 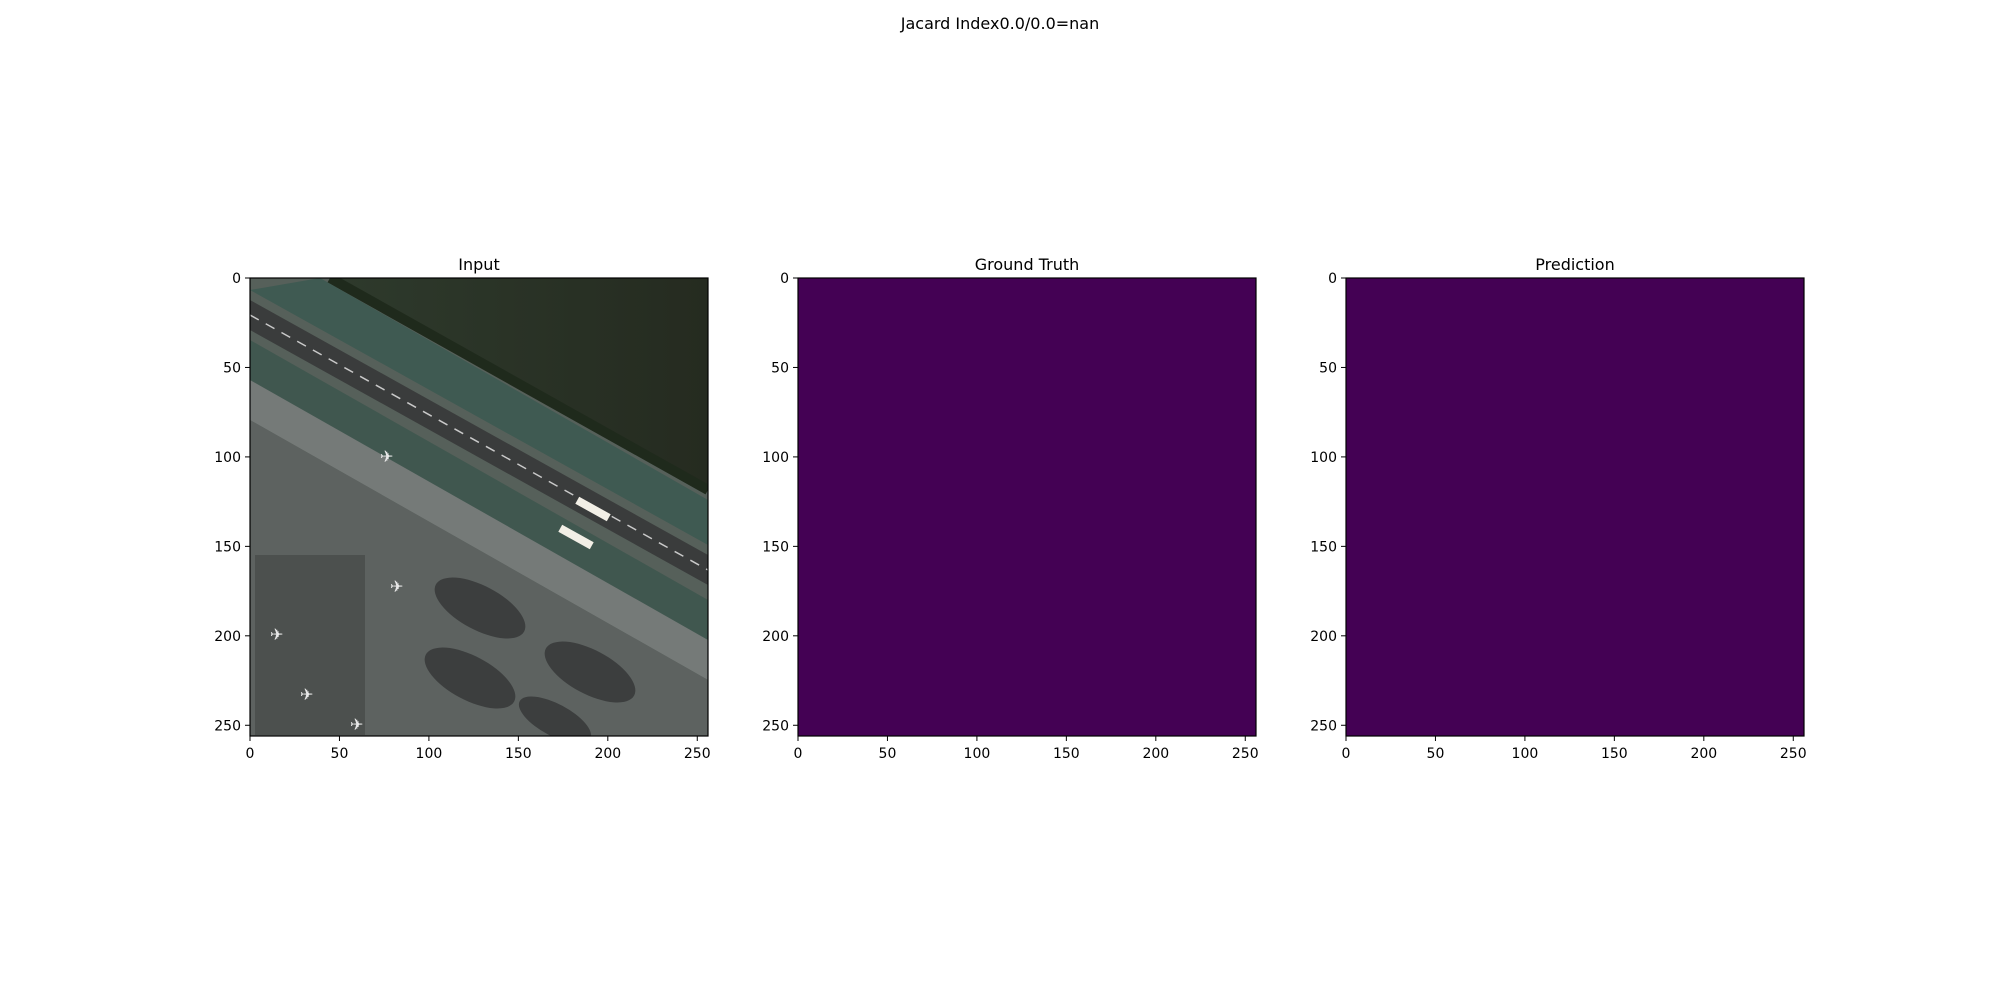 I want to click on runway-centerline, so click(x=479, y=442).